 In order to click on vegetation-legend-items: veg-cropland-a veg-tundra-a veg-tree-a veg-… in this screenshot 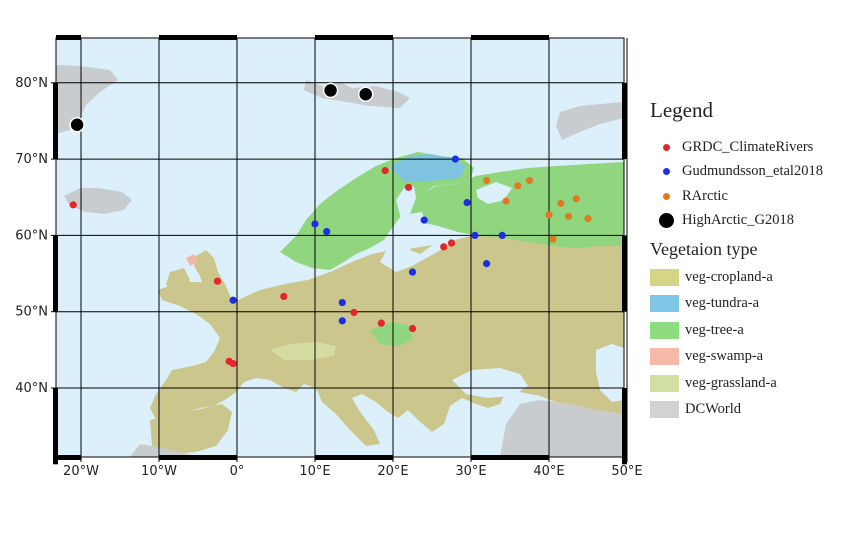, I will do `click(750, 343)`.